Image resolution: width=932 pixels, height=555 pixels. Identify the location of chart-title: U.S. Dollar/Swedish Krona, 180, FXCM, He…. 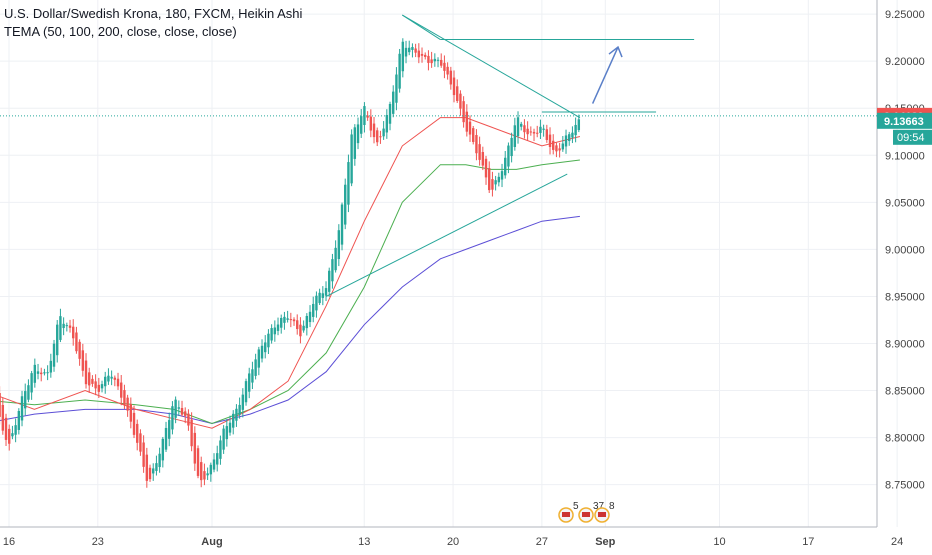
(153, 13).